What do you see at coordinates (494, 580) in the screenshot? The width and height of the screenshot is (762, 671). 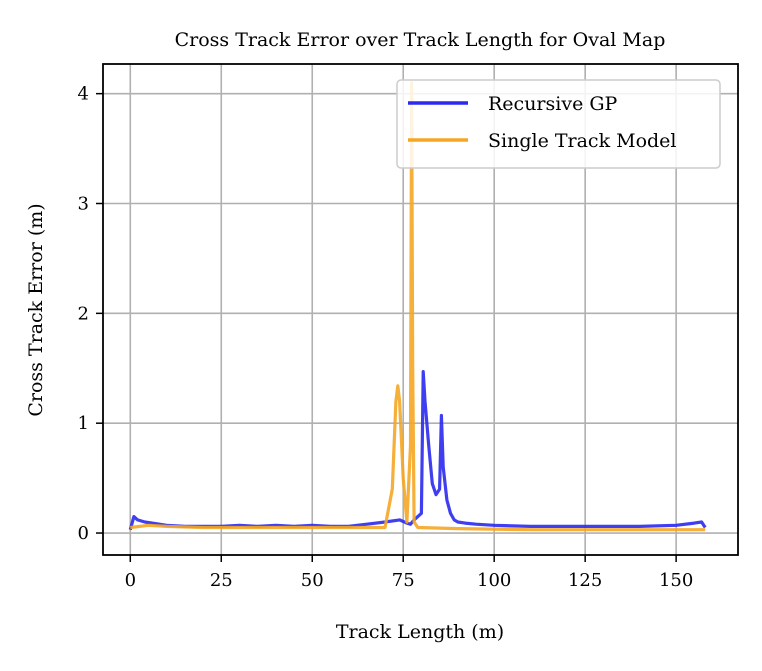 I see `x-tick-label: 100` at bounding box center [494, 580].